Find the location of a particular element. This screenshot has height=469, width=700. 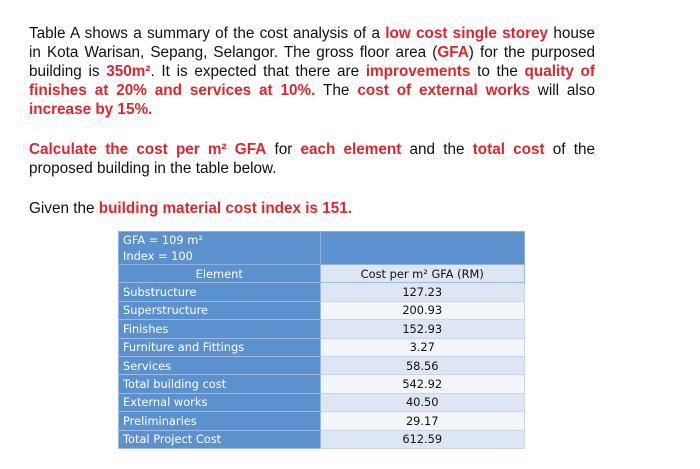

table-row: Total Project Cost 612.59 is located at coordinates (321, 439).